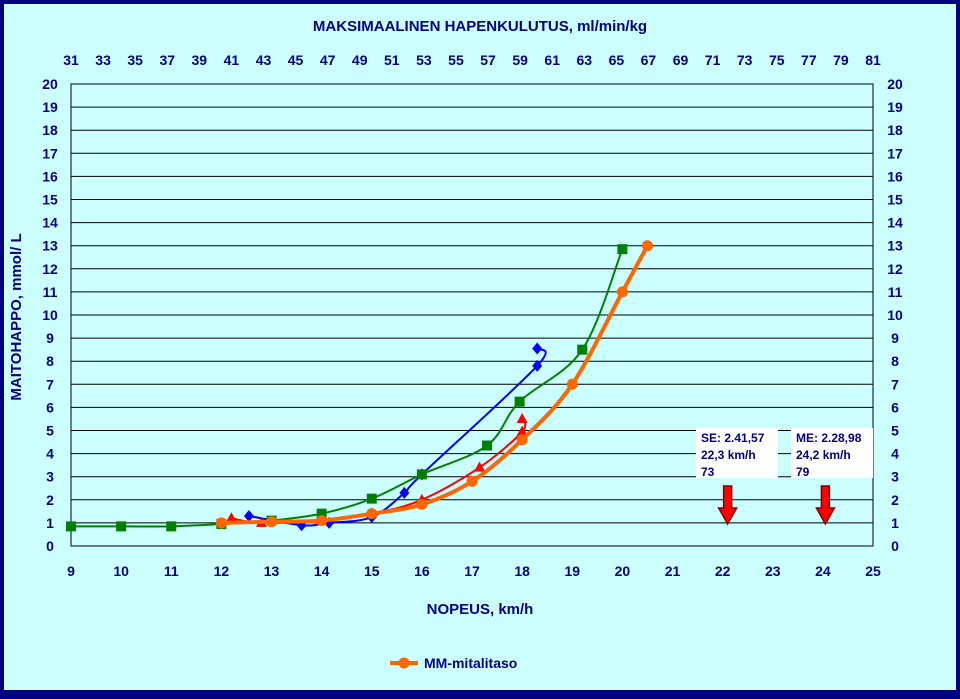 This screenshot has height=699, width=960. Describe the element at coordinates (453, 663) in the screenshot. I see `legend: MM-mitalitaso` at that location.